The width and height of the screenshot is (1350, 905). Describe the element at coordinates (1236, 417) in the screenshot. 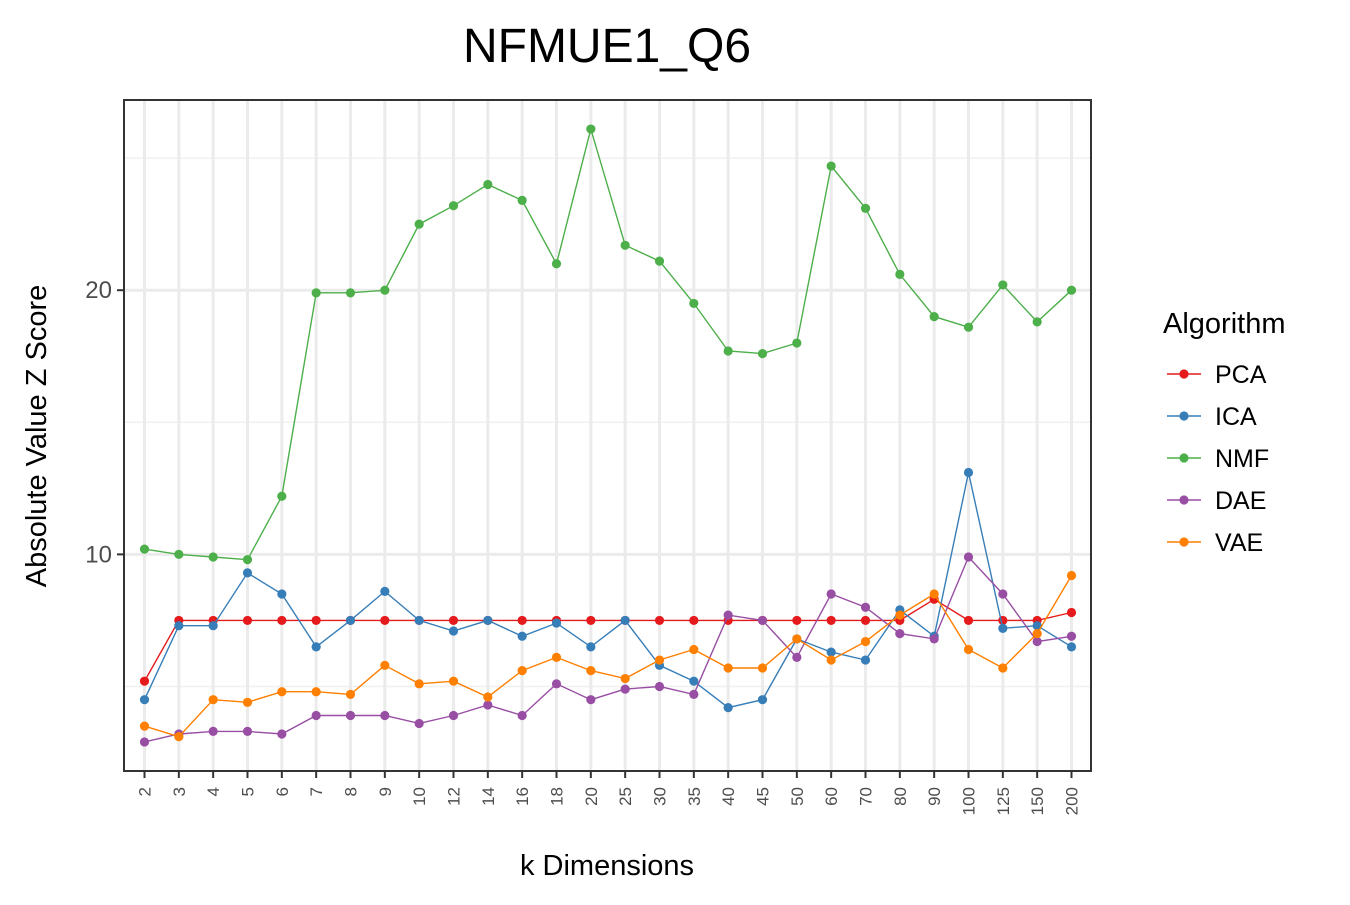

I see `legend-label-ica: ICA` at that location.